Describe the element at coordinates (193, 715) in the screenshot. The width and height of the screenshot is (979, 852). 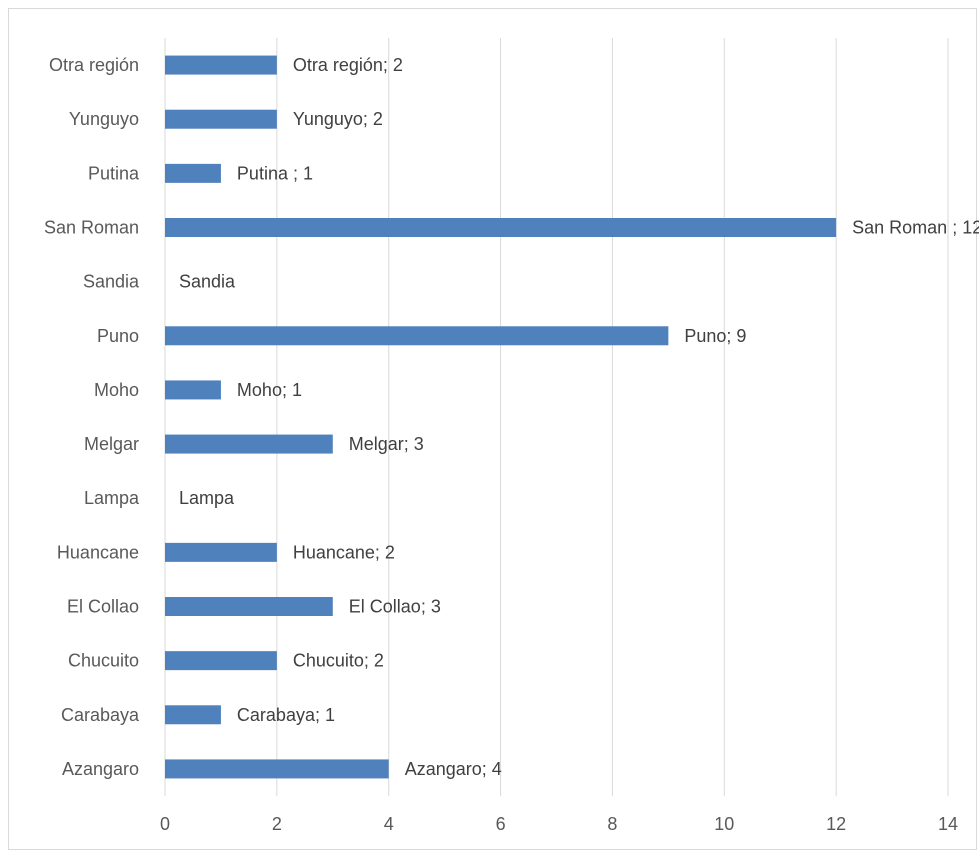
I see `bar-carabaya` at that location.